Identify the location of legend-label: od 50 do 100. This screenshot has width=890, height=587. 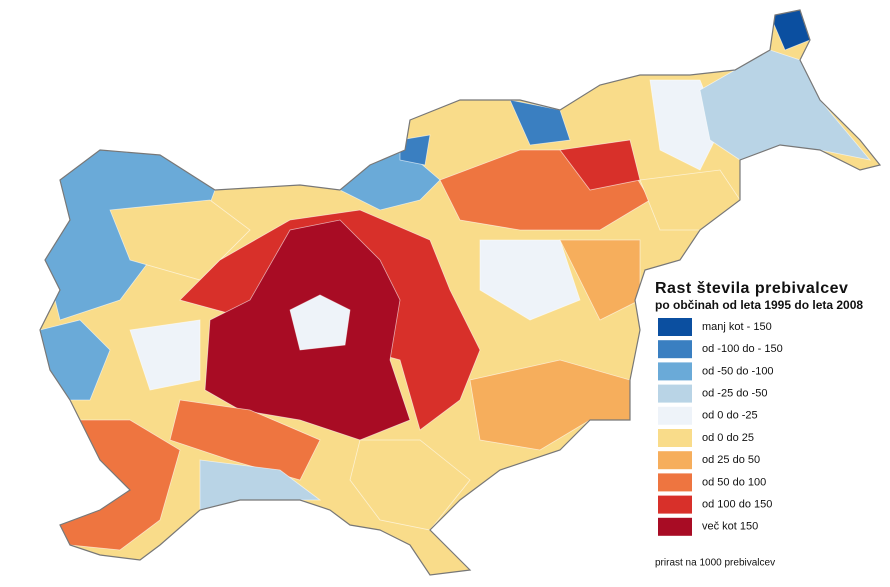
(734, 482).